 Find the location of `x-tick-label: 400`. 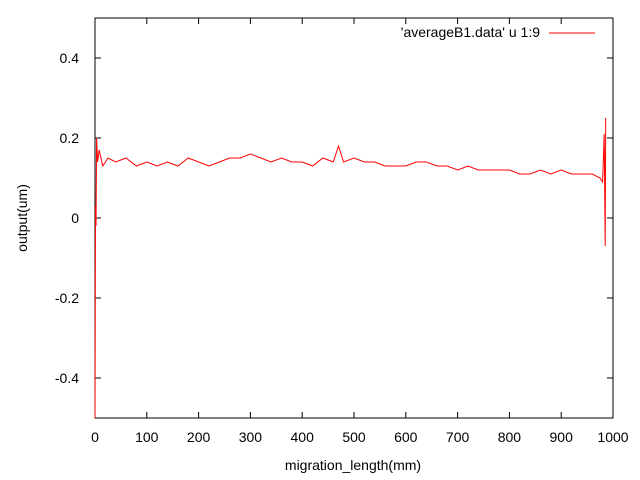

x-tick-label: 400 is located at coordinates (303, 437).